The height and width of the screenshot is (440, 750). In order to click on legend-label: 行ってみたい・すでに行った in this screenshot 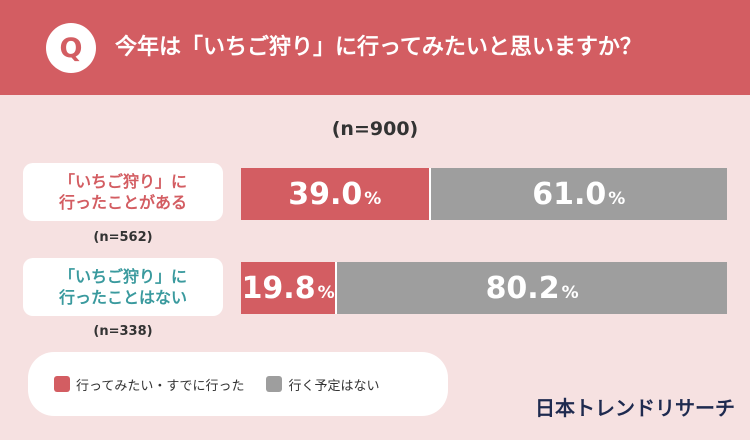, I will do `click(160, 386)`.